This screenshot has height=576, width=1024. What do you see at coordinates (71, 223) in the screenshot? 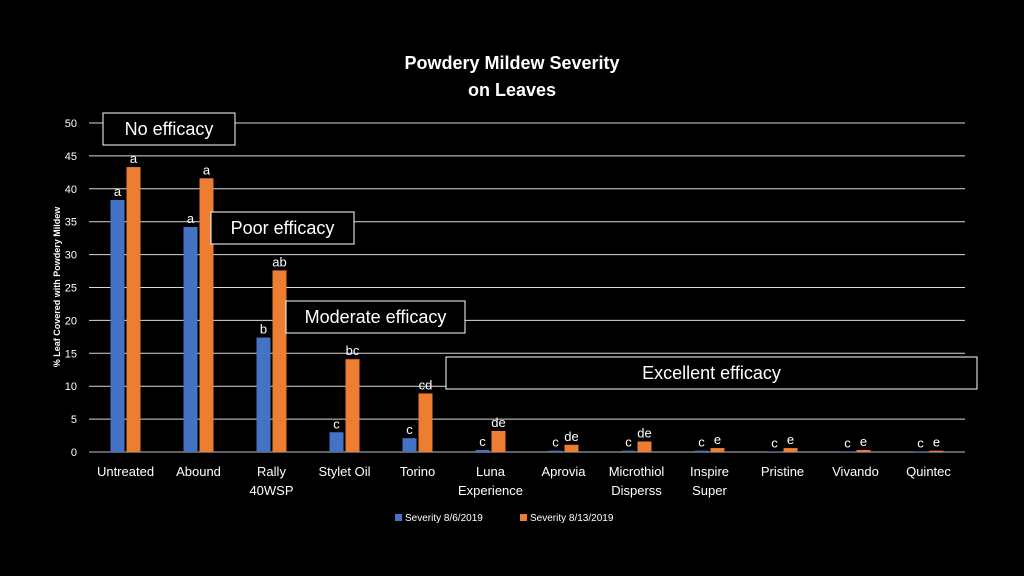
I see `y-tick-label: 35` at bounding box center [71, 223].